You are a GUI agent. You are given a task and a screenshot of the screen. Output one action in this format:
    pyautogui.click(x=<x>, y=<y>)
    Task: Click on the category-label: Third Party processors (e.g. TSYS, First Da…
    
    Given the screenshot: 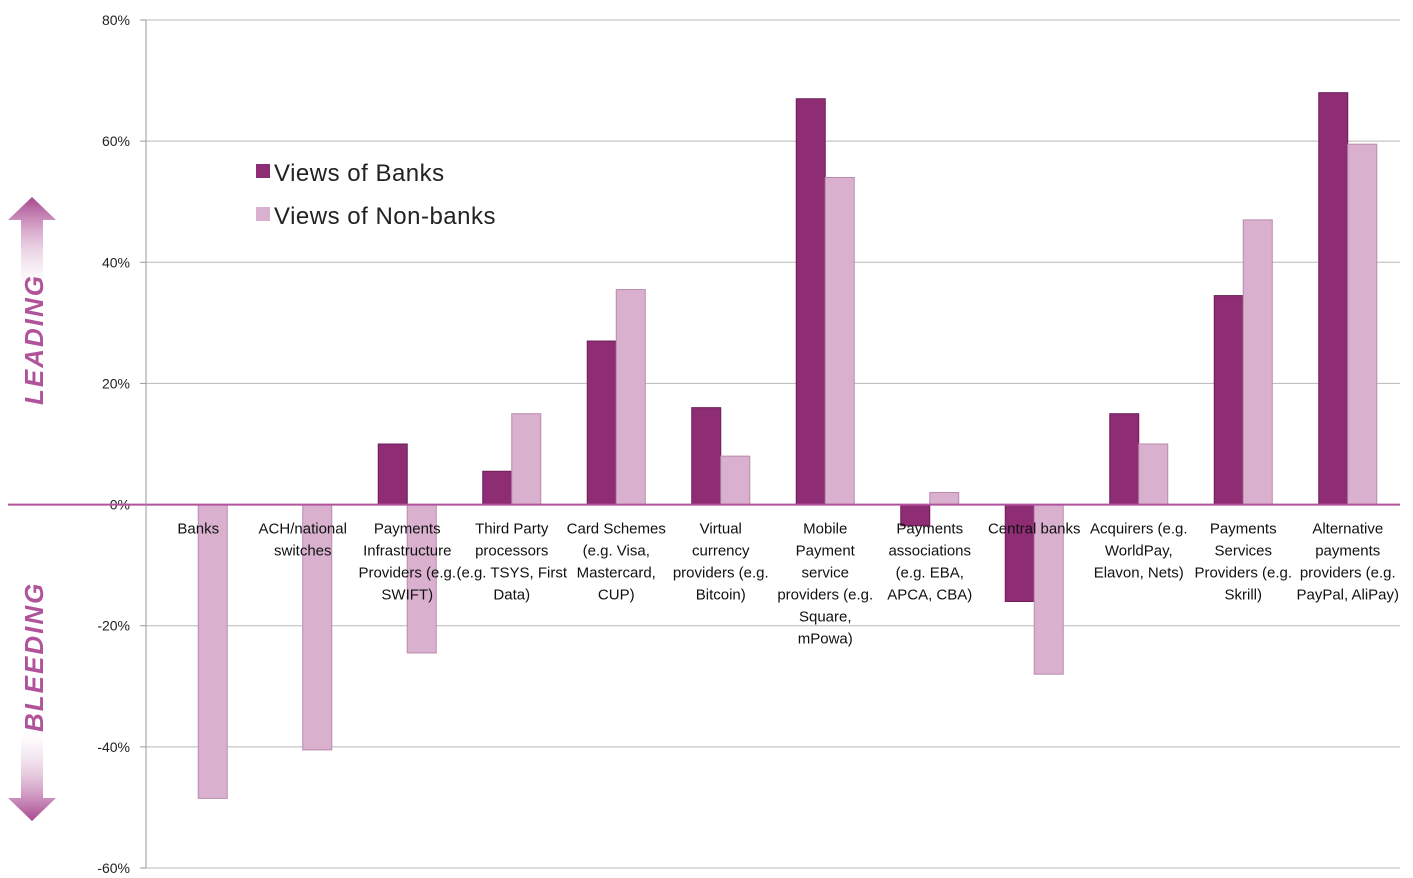 What is the action you would take?
    pyautogui.click(x=511, y=562)
    